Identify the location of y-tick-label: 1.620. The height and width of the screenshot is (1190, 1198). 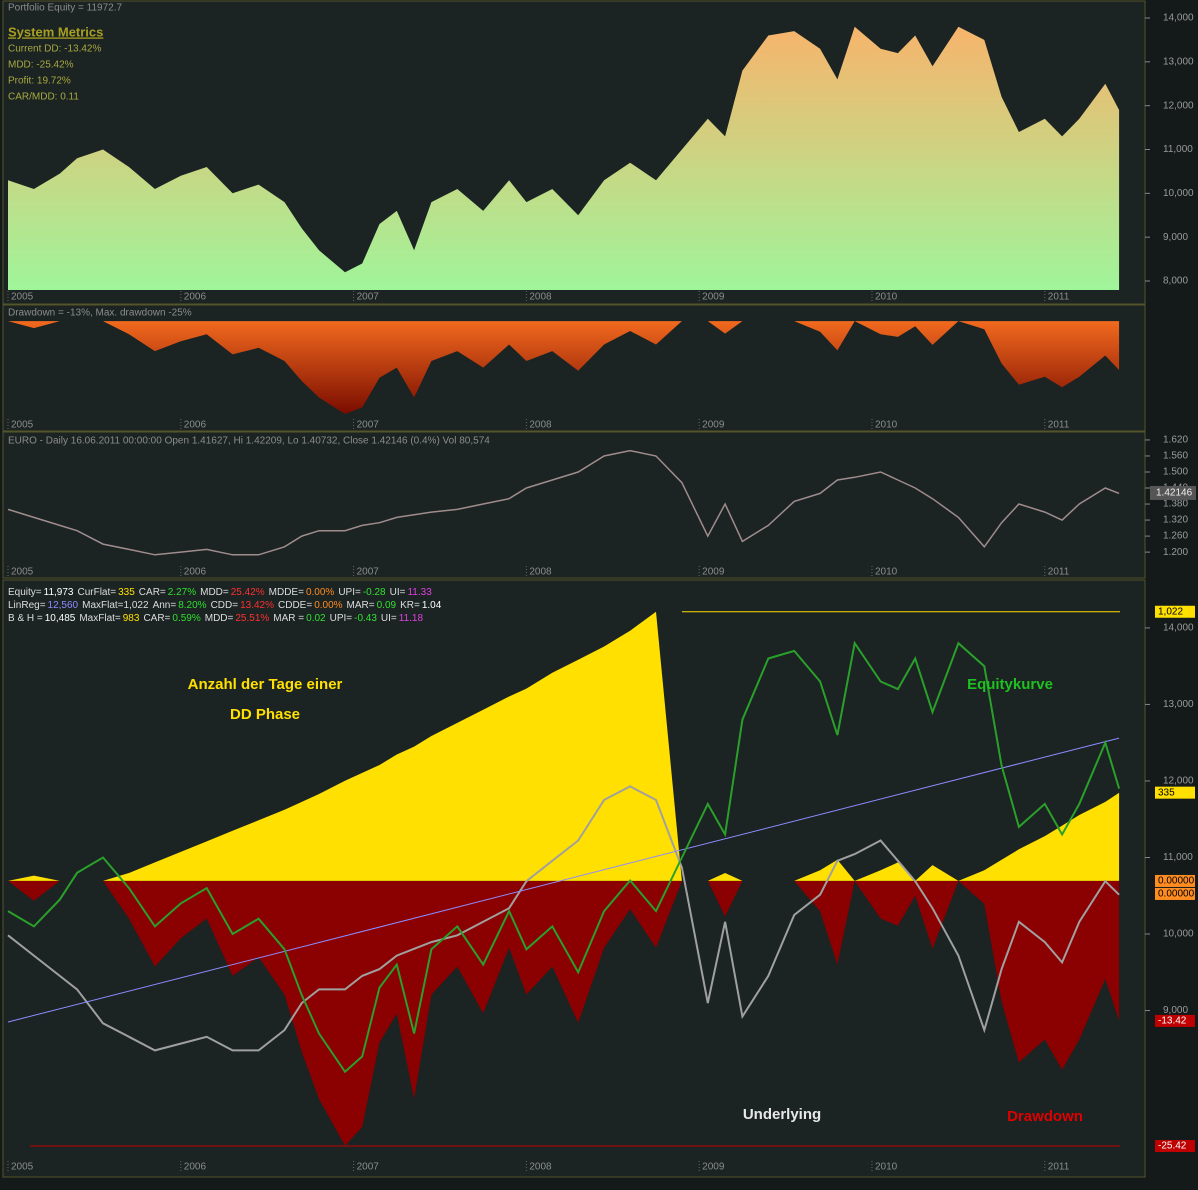
(1175, 440).